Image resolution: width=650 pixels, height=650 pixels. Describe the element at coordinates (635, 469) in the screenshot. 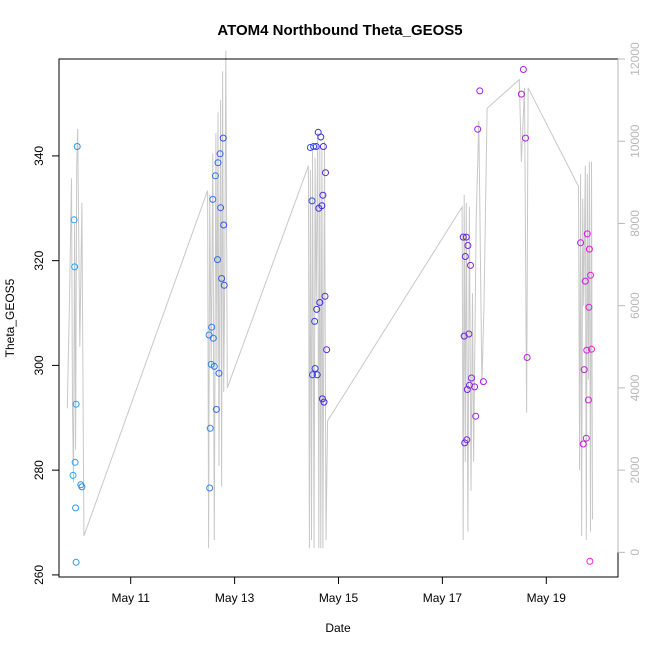

I see `secondary-tick-label: 2000` at that location.